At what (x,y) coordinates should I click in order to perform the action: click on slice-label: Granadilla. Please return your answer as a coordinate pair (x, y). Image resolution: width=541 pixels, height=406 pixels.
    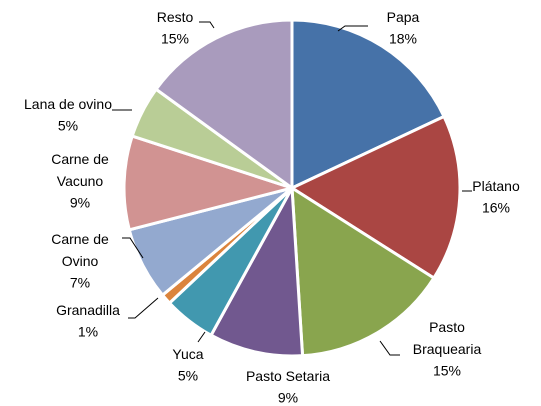
    Looking at the image, I should click on (88, 310).